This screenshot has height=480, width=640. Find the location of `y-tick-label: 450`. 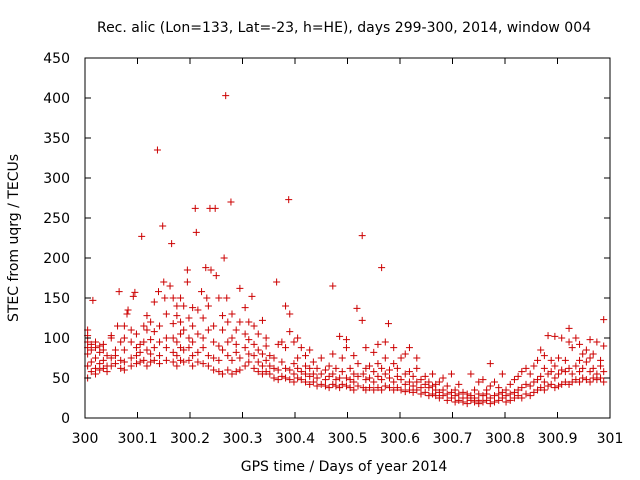

y-tick-label: 450 is located at coordinates (56, 59).